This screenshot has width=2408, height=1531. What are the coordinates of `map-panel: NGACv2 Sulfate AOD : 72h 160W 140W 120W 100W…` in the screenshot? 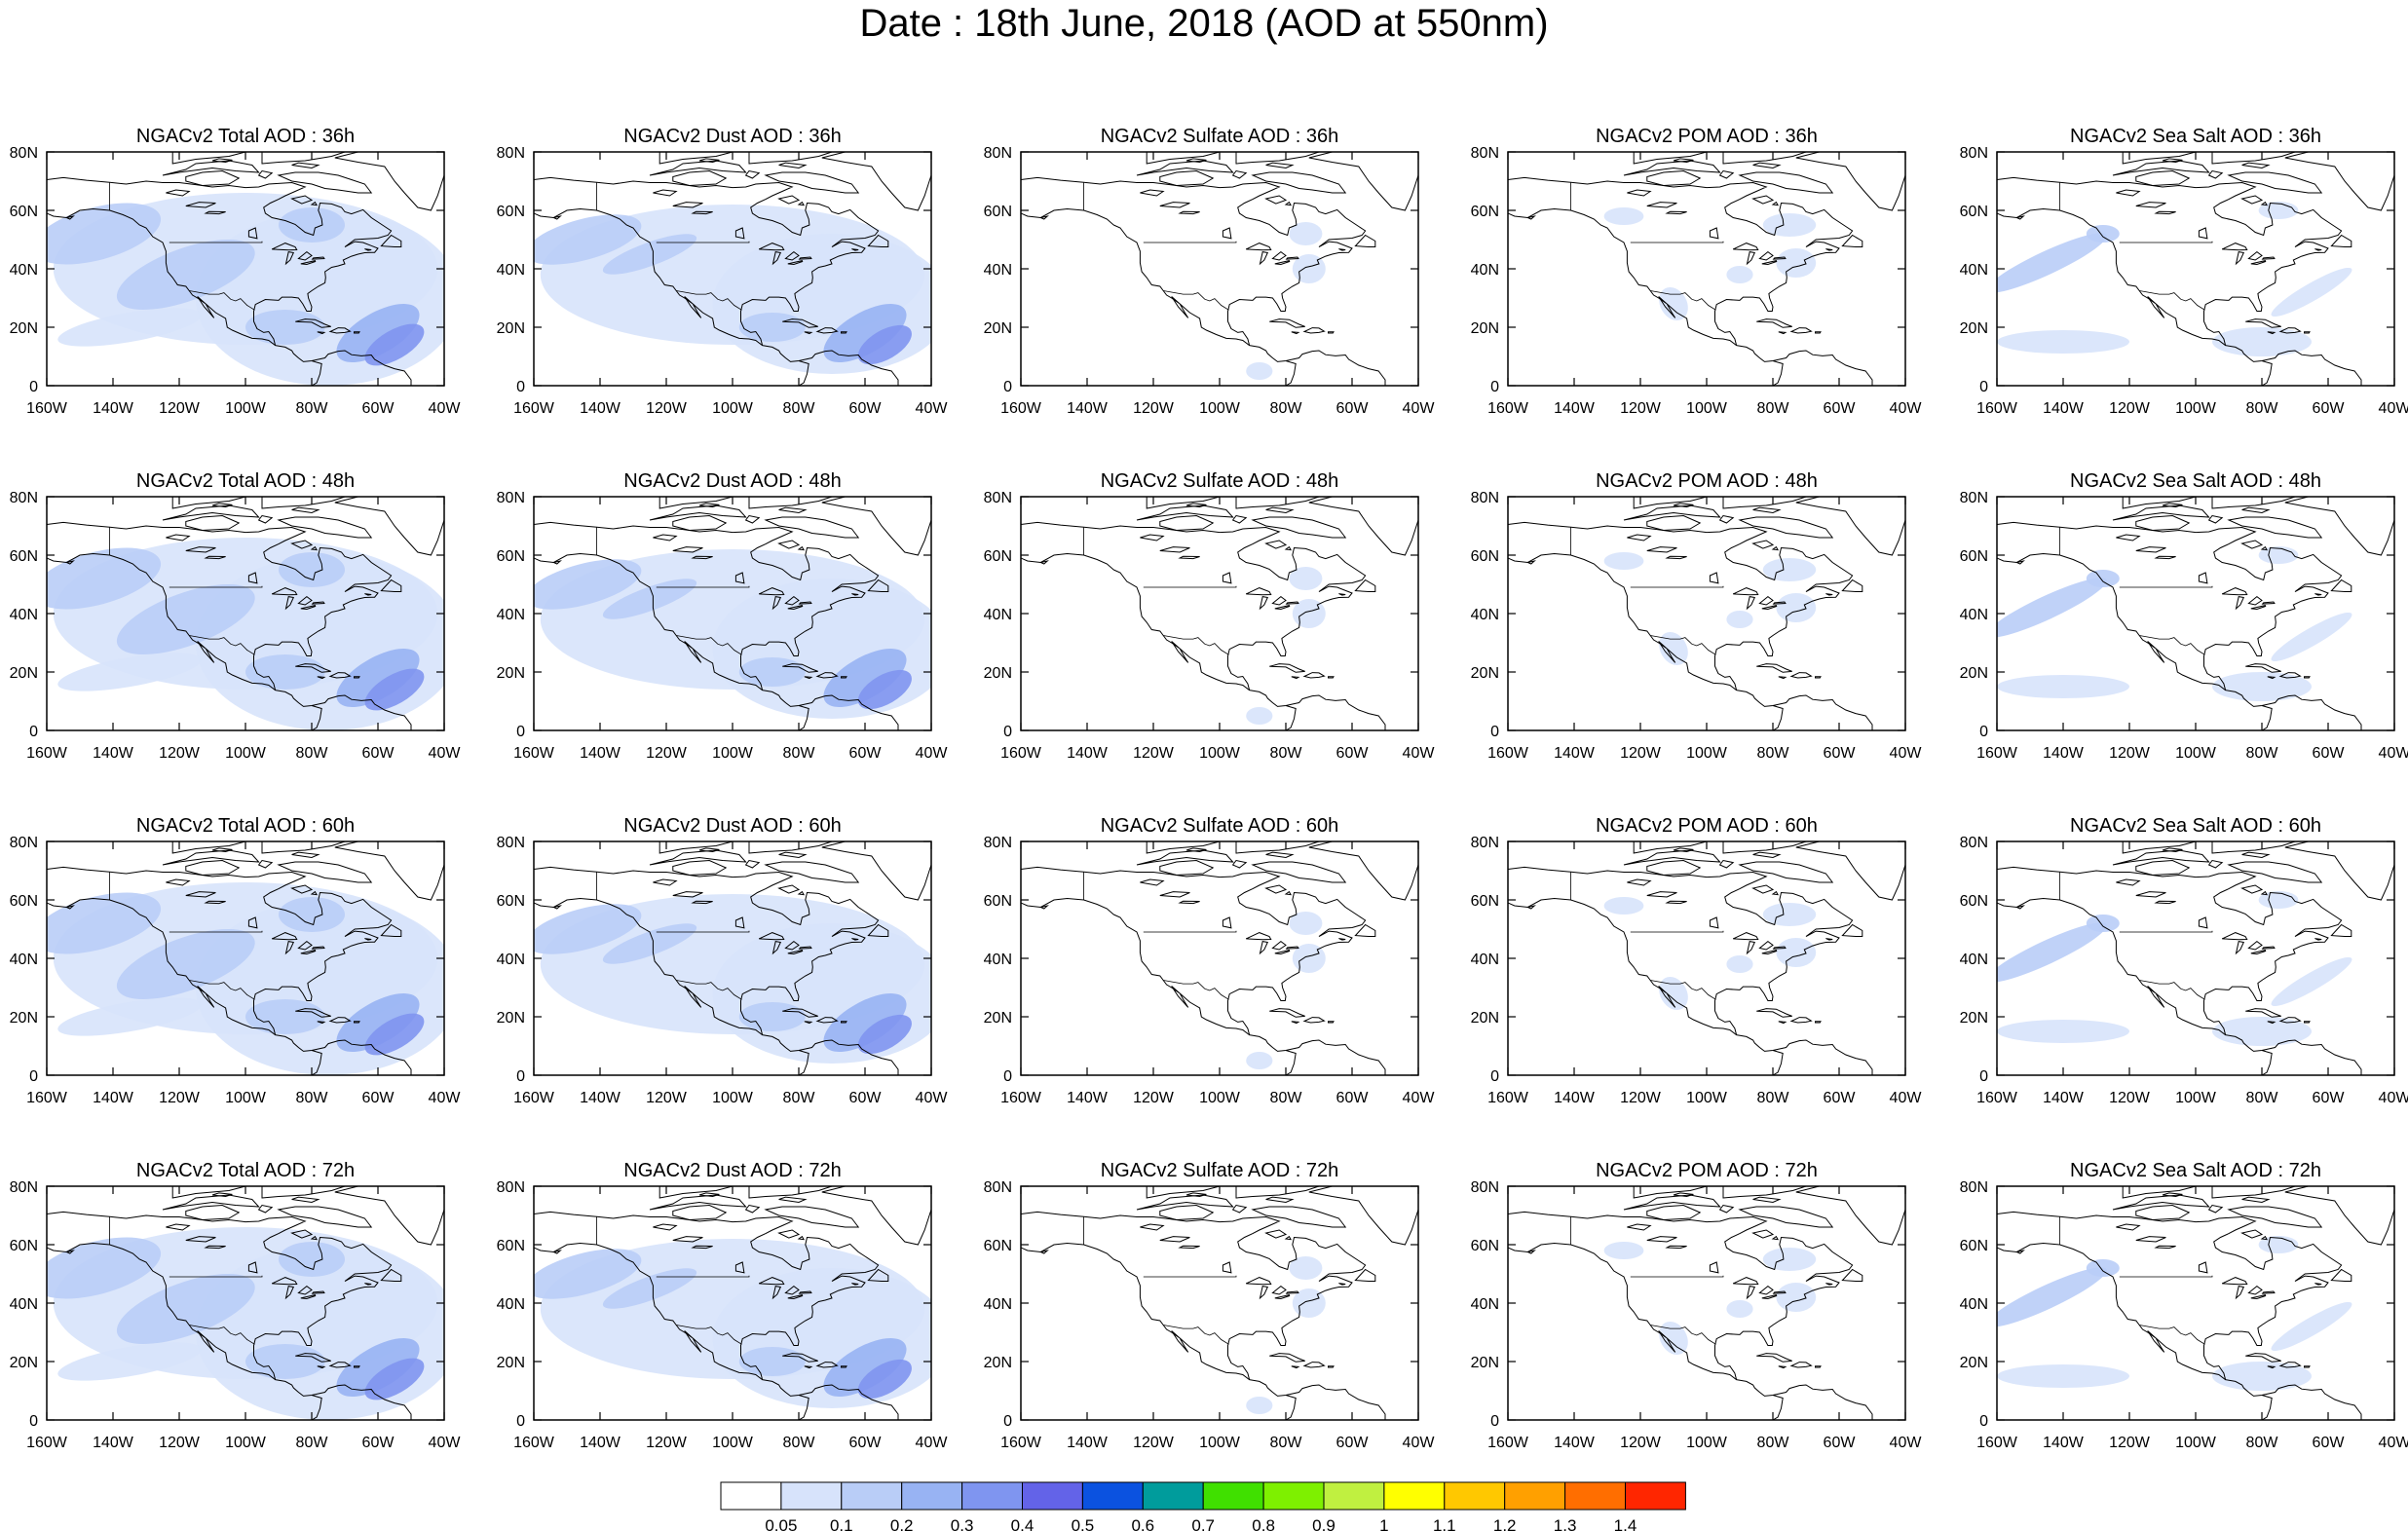 It's located at (1210, 1305).